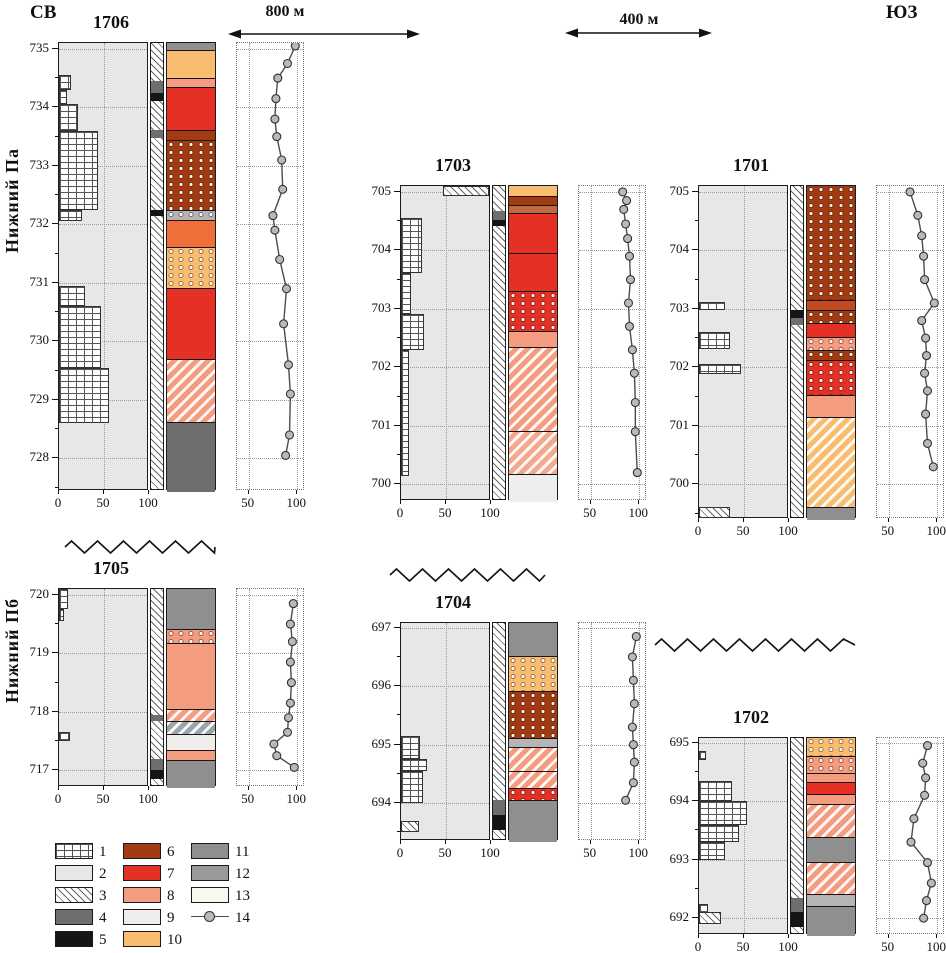  What do you see at coordinates (902, 12) in the screenshot?
I see `direction-label-sw: ЮЗ` at bounding box center [902, 12].